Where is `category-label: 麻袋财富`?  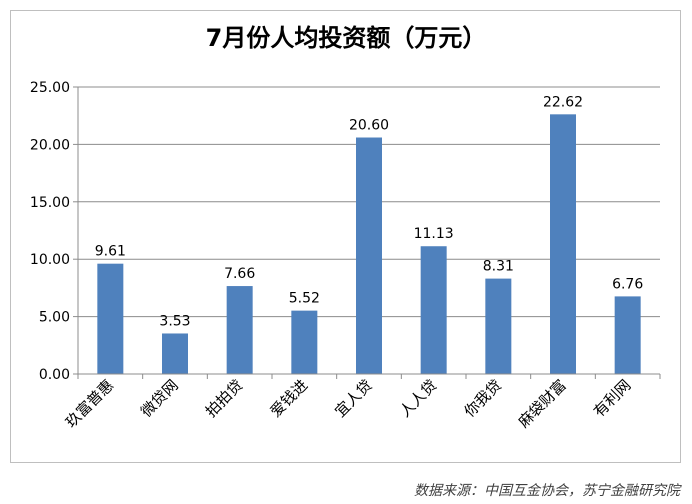 category-label: 麻袋财富 is located at coordinates (542, 403).